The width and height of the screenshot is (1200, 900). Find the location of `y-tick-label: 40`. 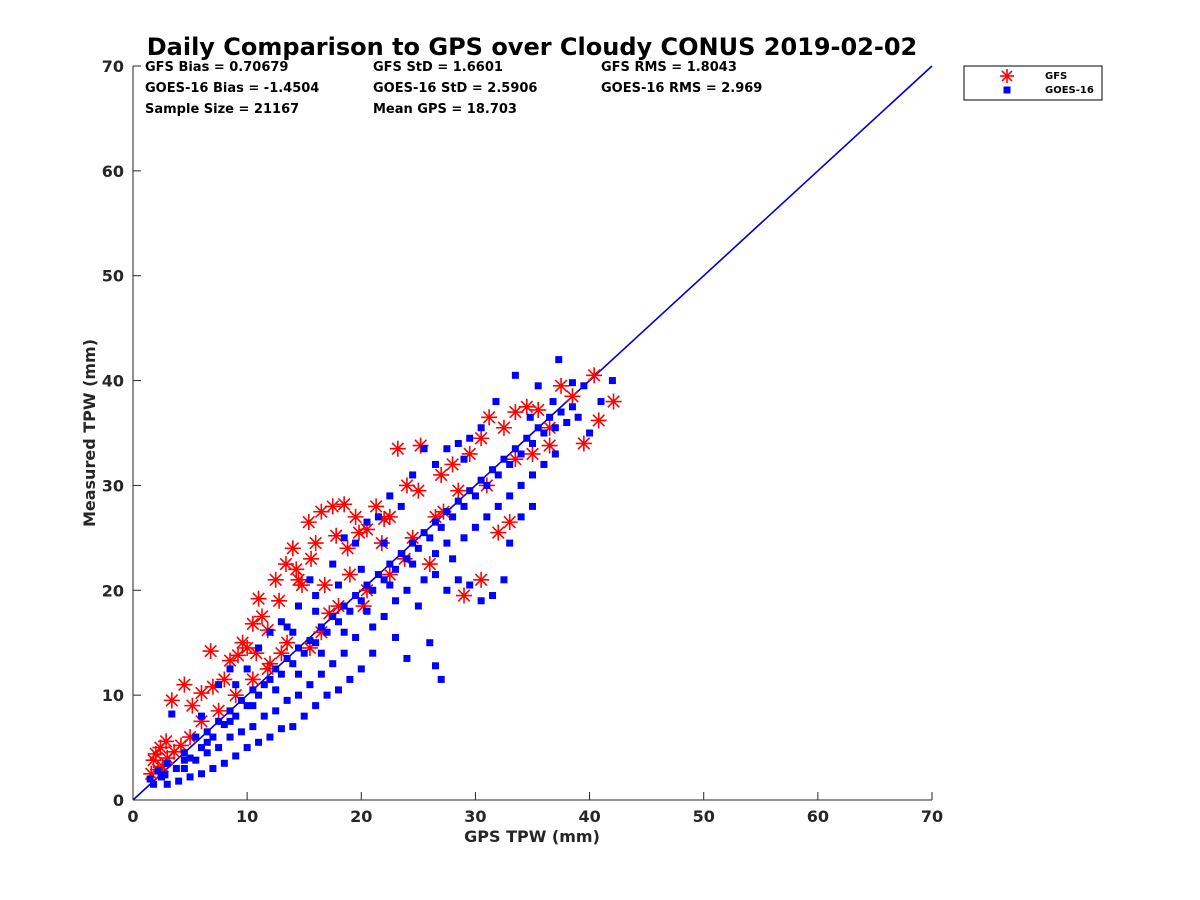

y-tick-label: 40 is located at coordinates (113, 381).